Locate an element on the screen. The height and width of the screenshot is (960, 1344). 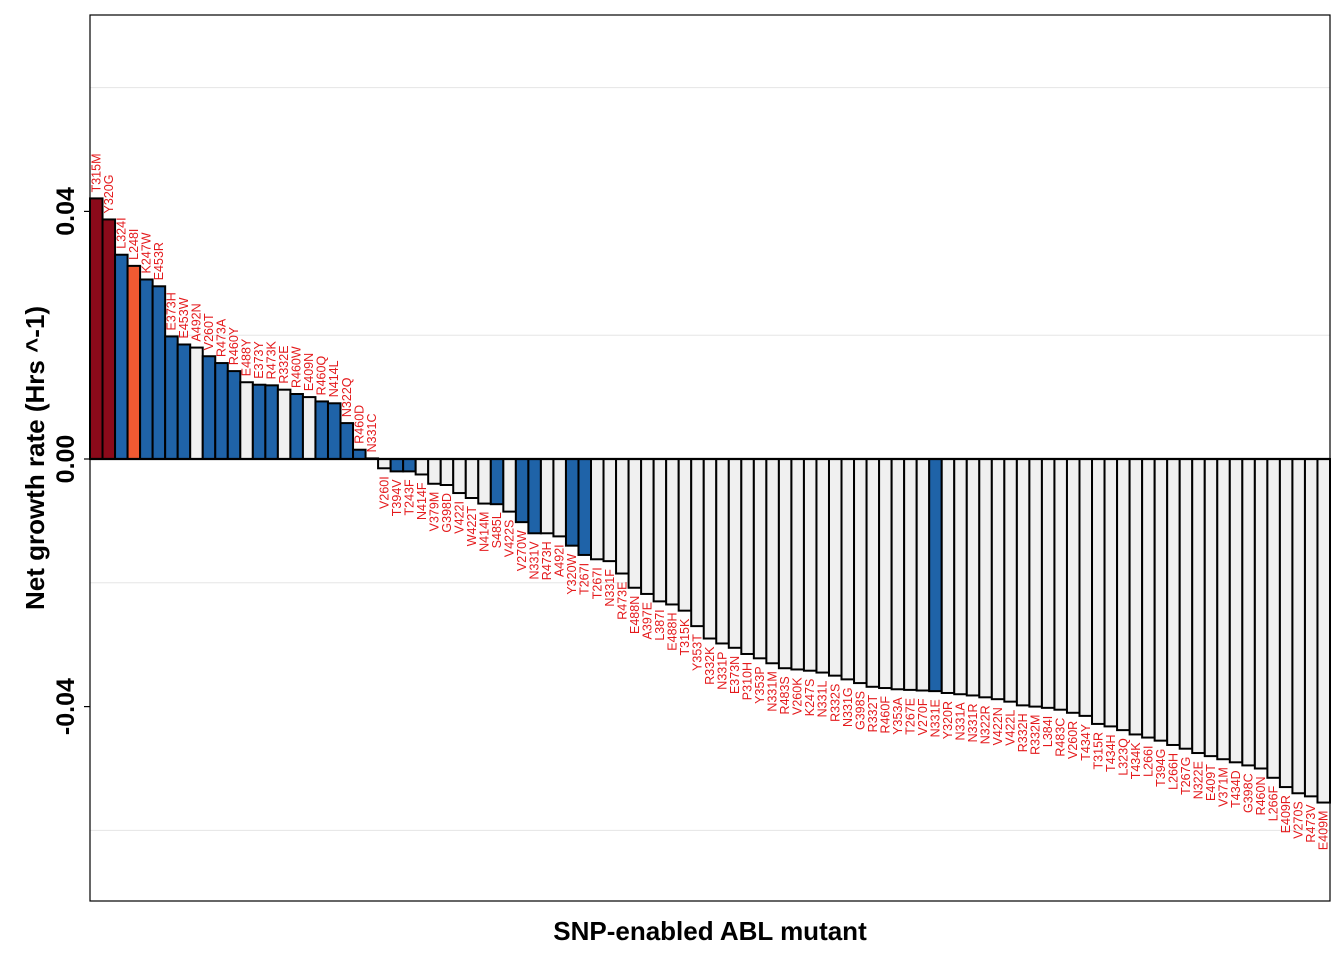
bar-label: R473H is located at coordinates (547, 560).